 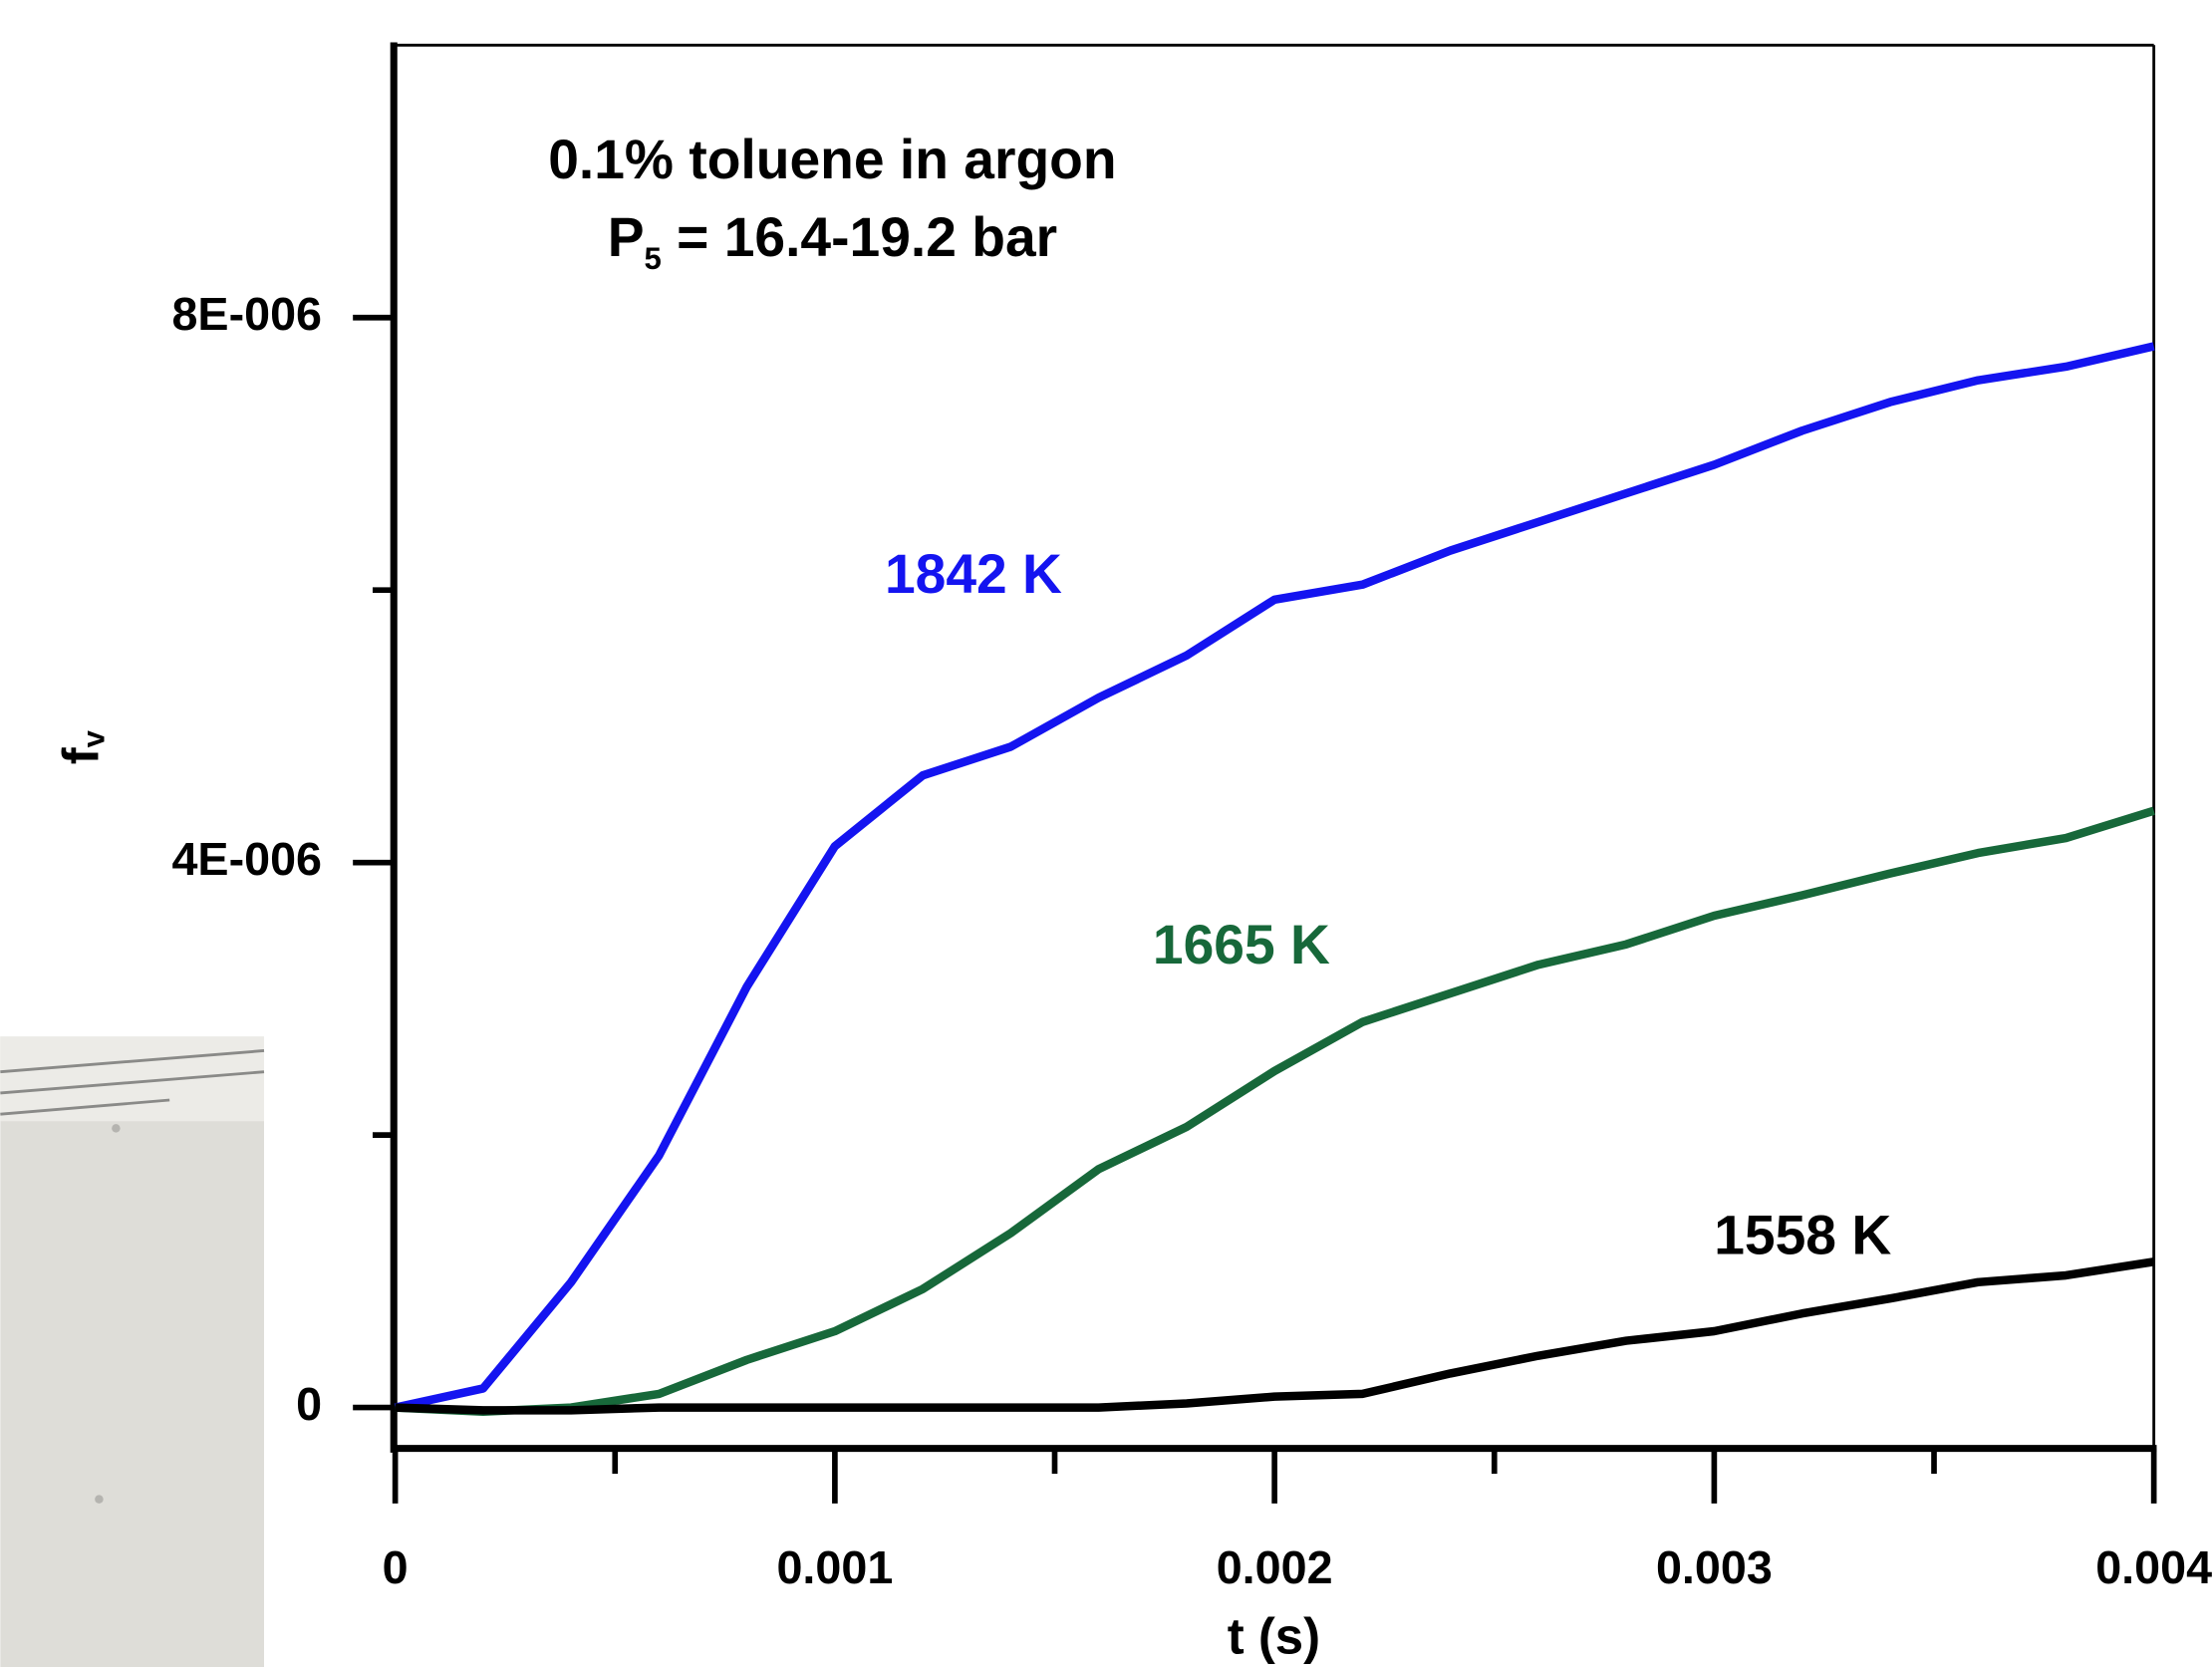 What do you see at coordinates (309, 1404) in the screenshot?
I see `y-tick-label: 0` at bounding box center [309, 1404].